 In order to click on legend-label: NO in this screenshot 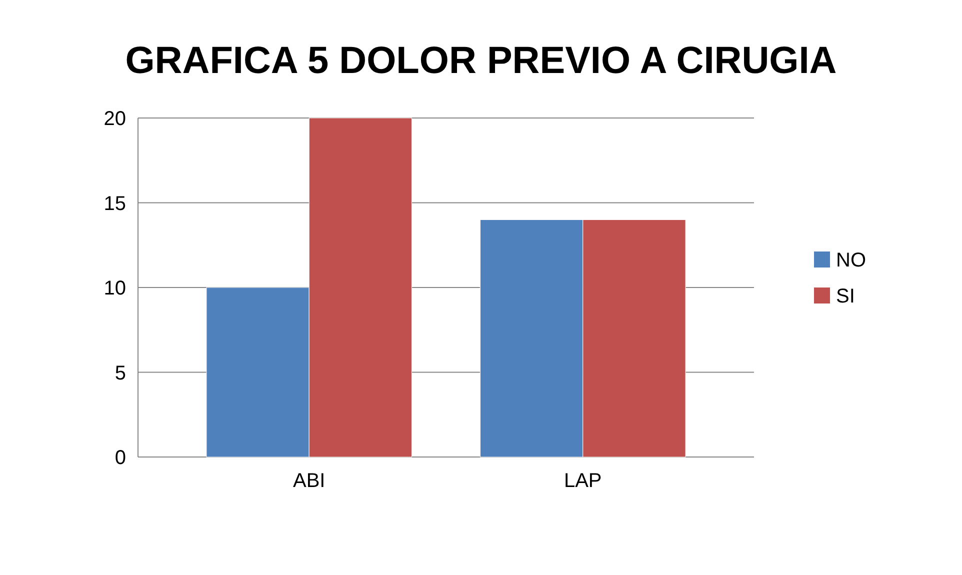, I will do `click(851, 261)`.